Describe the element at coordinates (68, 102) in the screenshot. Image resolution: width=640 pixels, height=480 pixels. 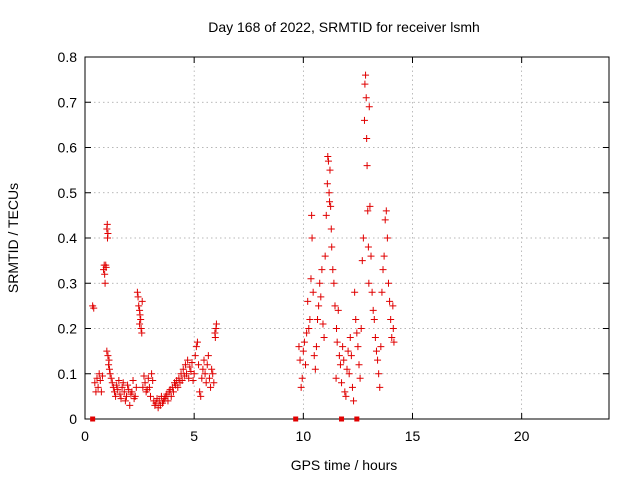
I see `y-tick-label: 0.7` at that location.